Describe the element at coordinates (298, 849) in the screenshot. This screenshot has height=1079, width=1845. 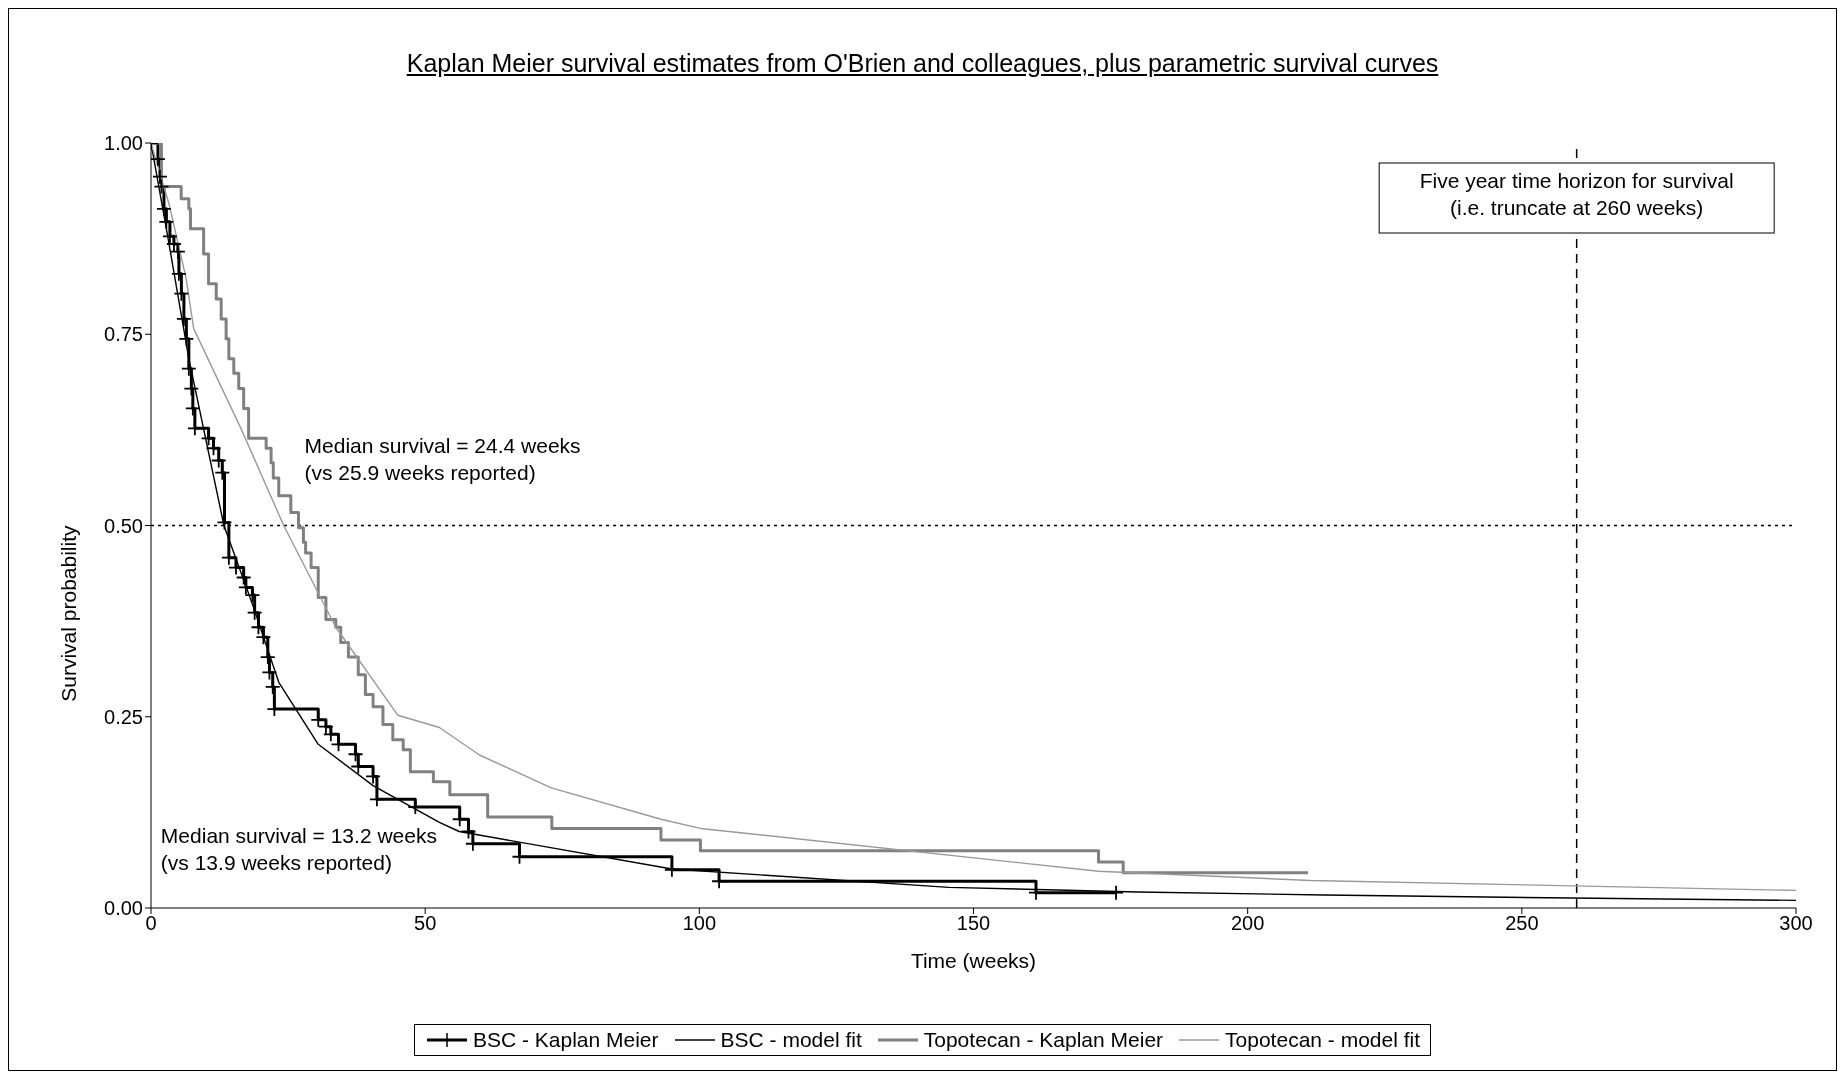
I see `annotation: Median survival = 13.2 weeks (vs 13.9 weeks reported)` at that location.